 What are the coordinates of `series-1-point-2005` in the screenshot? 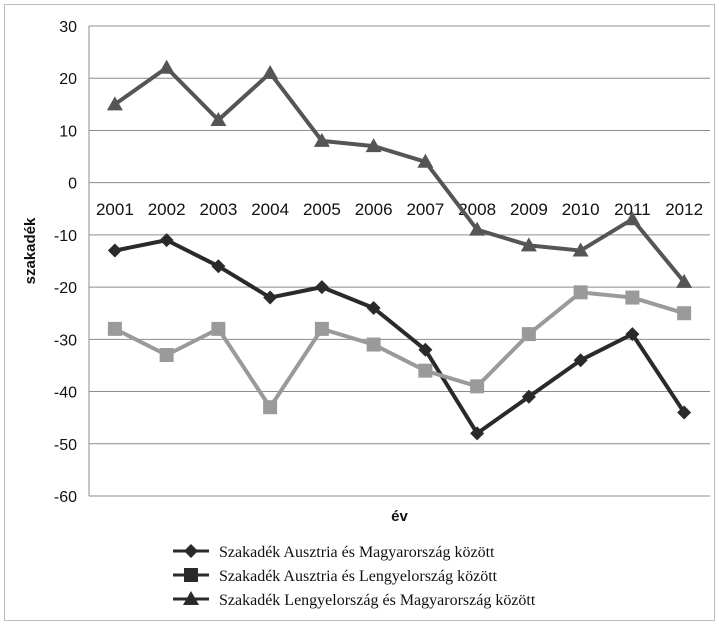 It's located at (321, 287).